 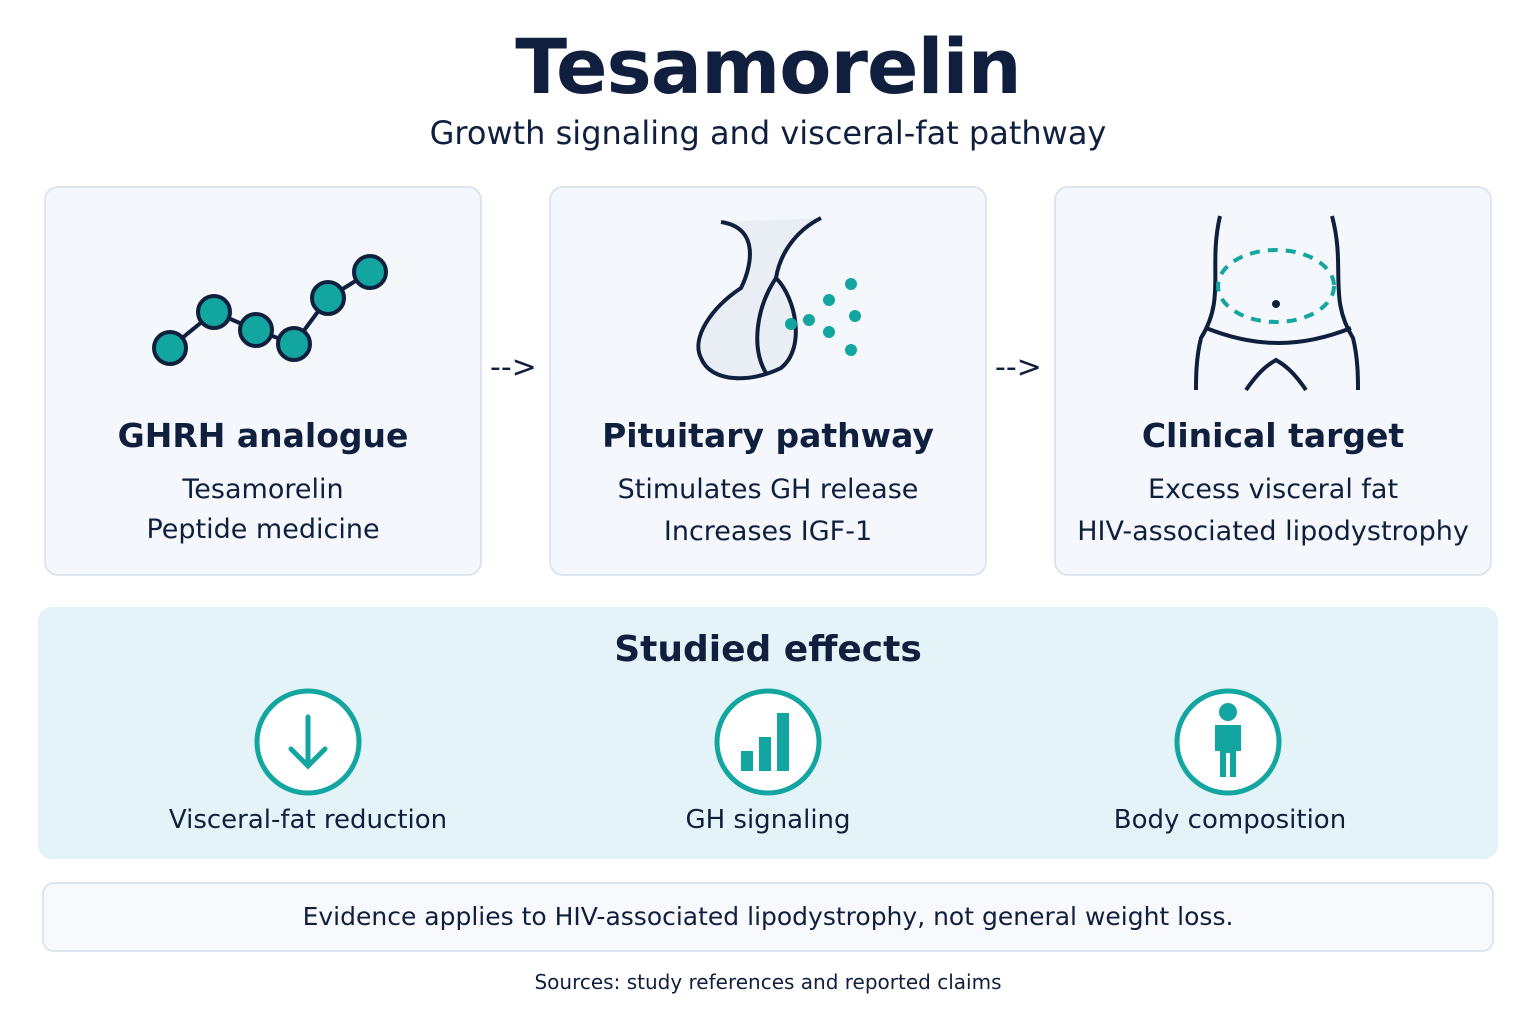 I want to click on card-line: Peptide medicine, so click(x=263, y=529).